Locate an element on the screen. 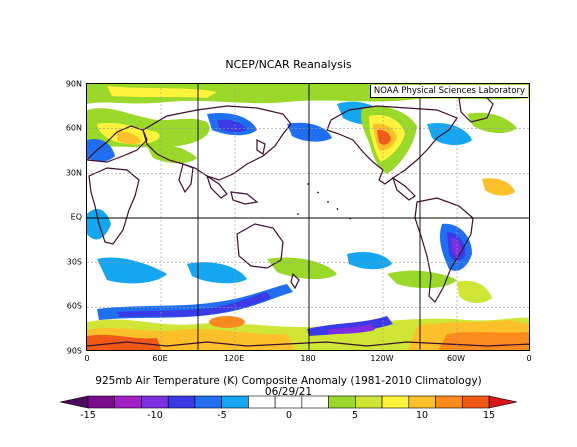  lon-label-0: 0 is located at coordinates (87, 358).